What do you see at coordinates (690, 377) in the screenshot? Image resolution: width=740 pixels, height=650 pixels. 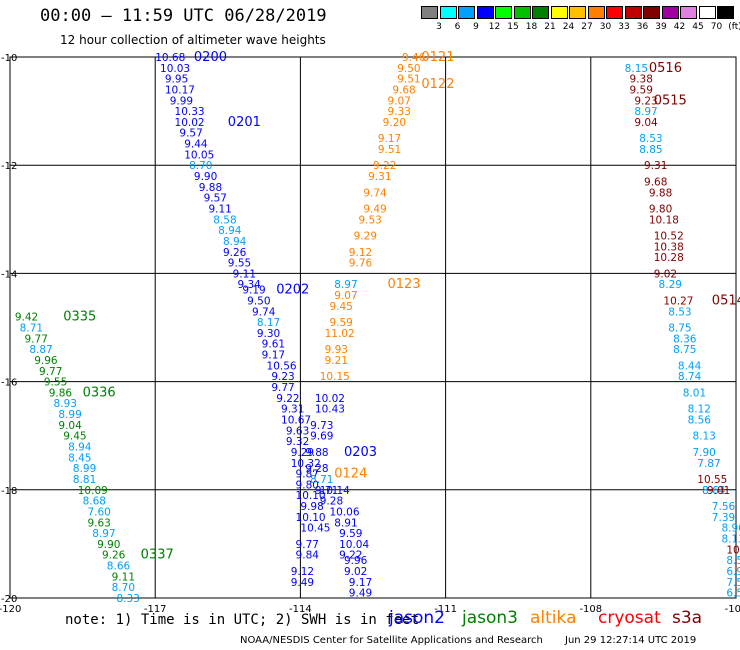 I see `wave-height-value: 8.74` at bounding box center [690, 377].